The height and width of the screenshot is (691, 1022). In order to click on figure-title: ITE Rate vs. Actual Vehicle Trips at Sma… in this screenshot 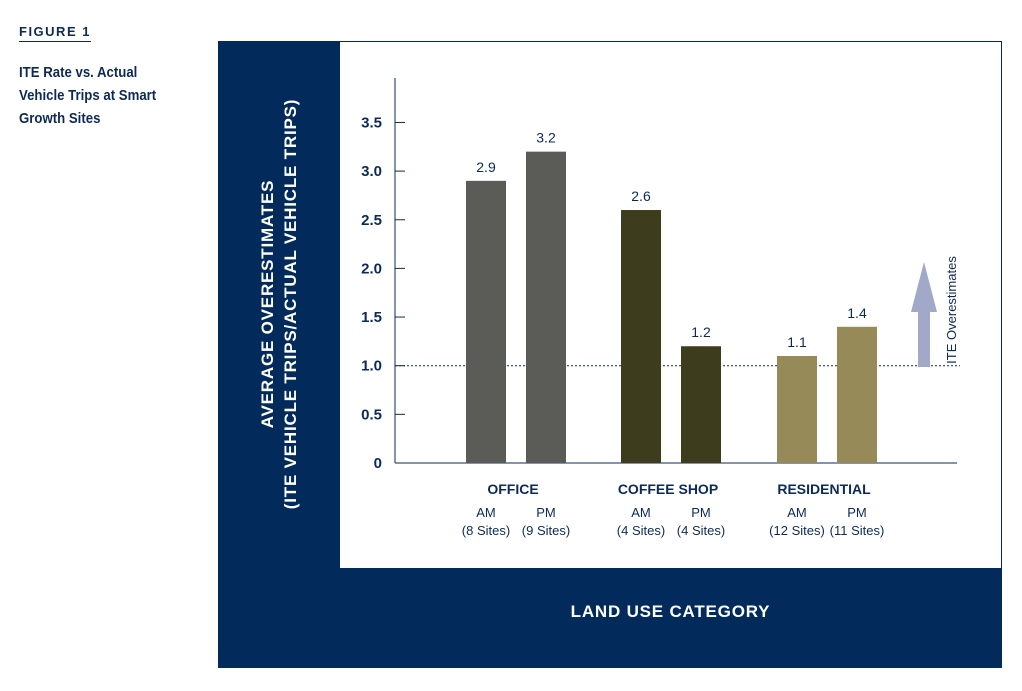, I will do `click(88, 95)`.